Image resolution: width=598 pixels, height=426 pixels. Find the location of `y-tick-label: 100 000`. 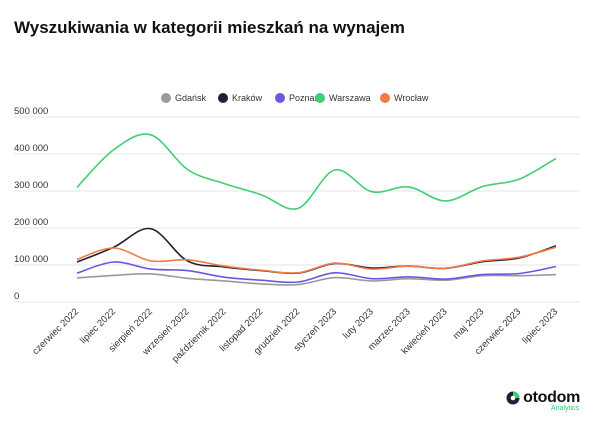

y-tick-label: 100 000 is located at coordinates (31, 259).